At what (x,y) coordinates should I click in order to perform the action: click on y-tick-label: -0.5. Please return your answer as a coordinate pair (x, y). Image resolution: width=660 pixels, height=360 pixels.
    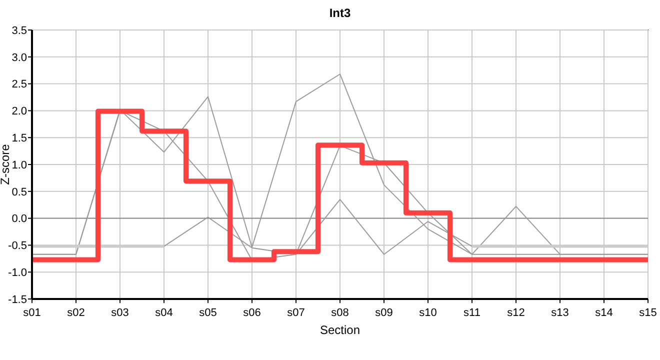
    Looking at the image, I should click on (17, 246).